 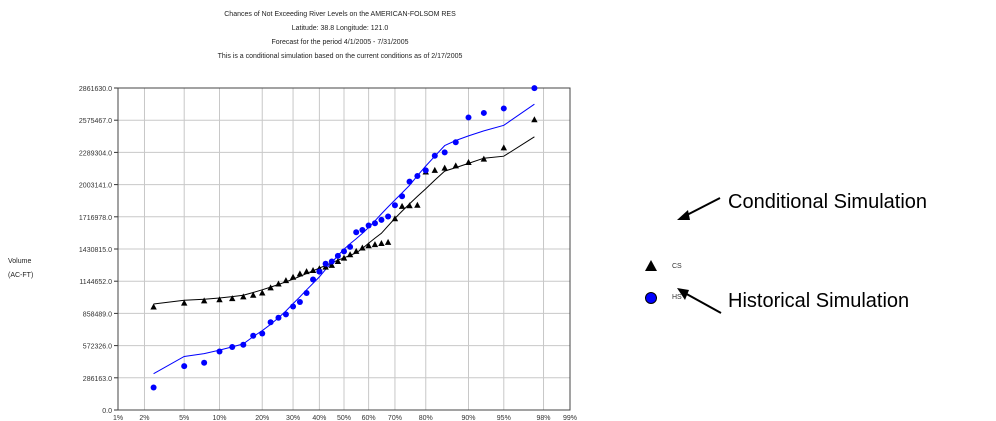 What do you see at coordinates (21, 275) in the screenshot?
I see `y-axis-label-line2: (AC-FT)` at bounding box center [21, 275].